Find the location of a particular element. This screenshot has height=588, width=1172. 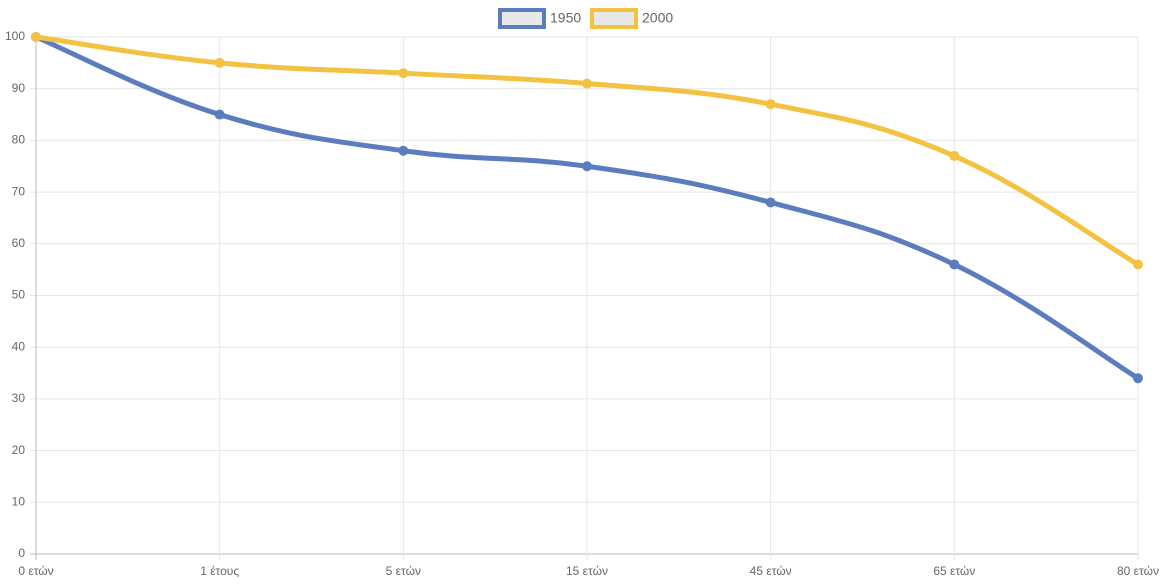

x-tick-label: 45 ετών is located at coordinates (771, 571).